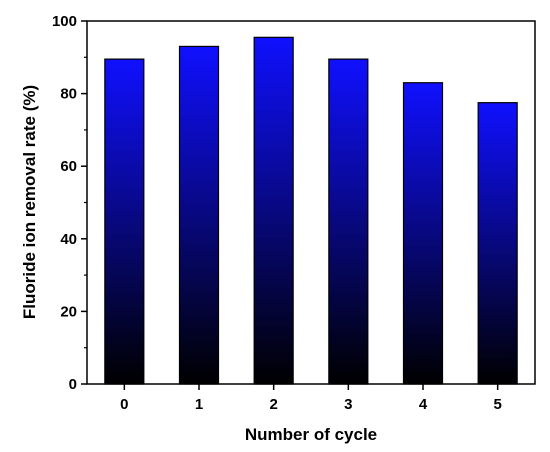 The width and height of the screenshot is (550, 452). What do you see at coordinates (68, 94) in the screenshot?
I see `y-tick-label: 80` at bounding box center [68, 94].